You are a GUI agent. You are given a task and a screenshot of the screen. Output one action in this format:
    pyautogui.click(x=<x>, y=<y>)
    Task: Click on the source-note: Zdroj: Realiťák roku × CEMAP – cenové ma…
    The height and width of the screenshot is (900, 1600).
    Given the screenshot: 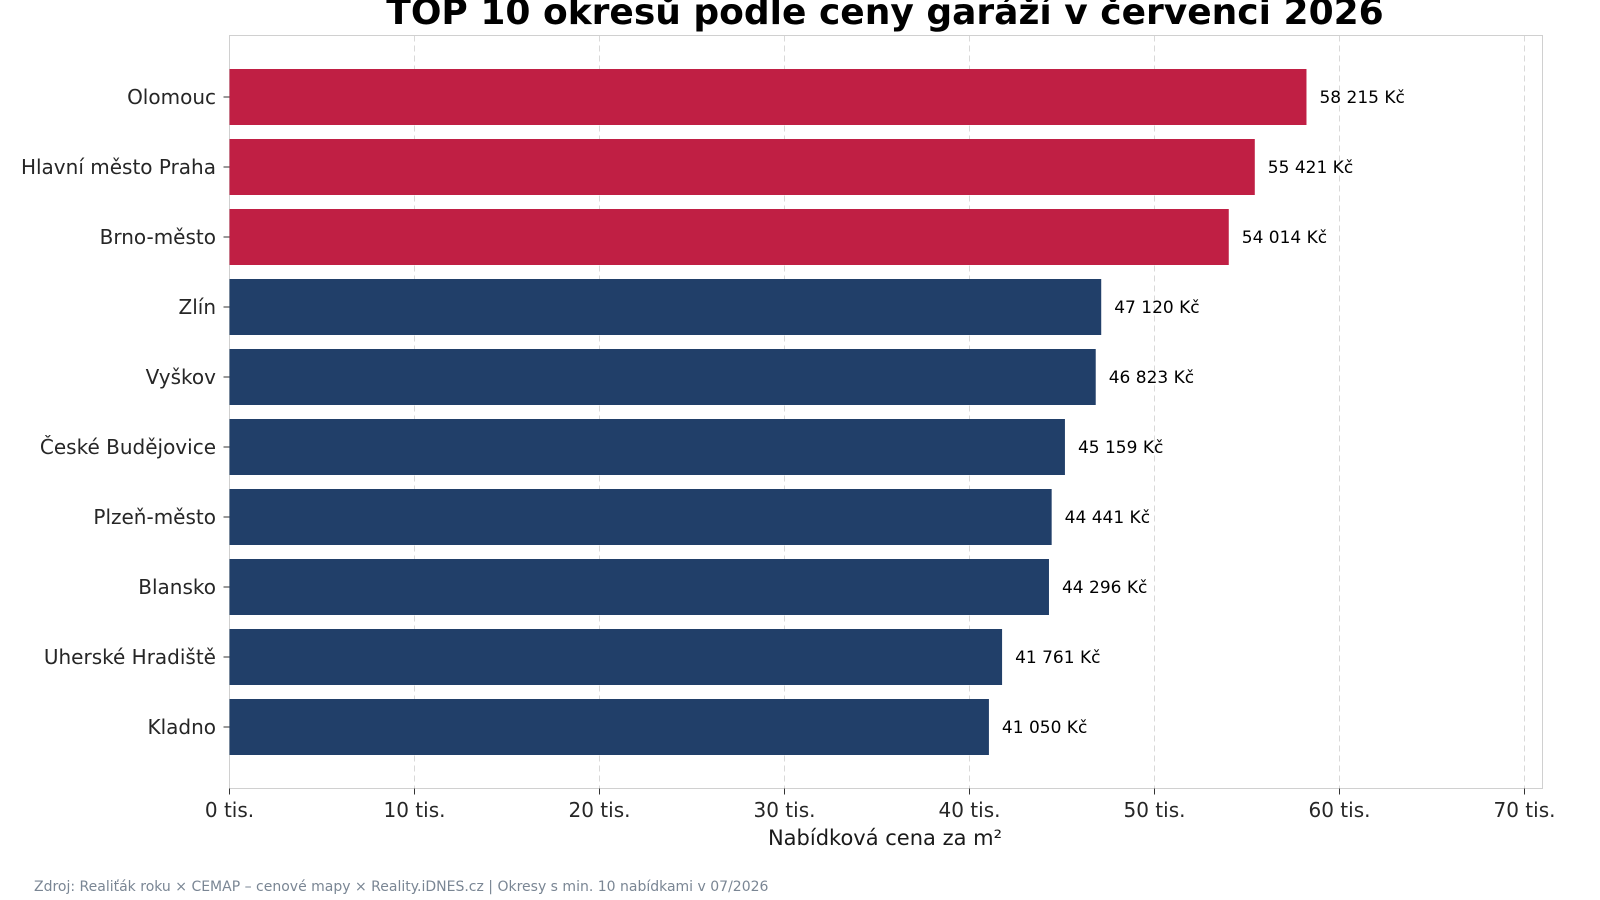 What is the action you would take?
    pyautogui.click(x=401, y=887)
    